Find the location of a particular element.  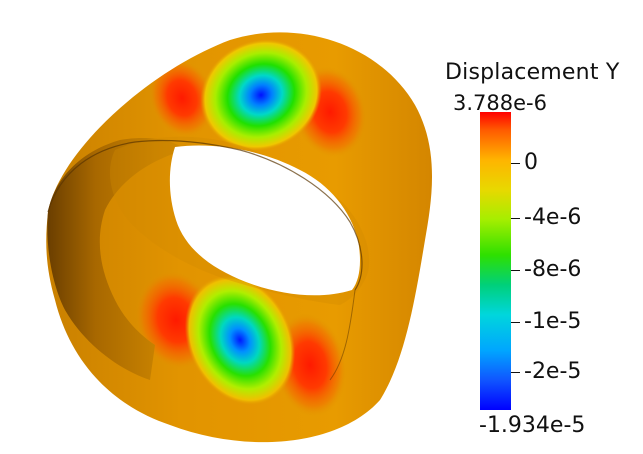

bottom-dent is located at coordinates (240, 340).